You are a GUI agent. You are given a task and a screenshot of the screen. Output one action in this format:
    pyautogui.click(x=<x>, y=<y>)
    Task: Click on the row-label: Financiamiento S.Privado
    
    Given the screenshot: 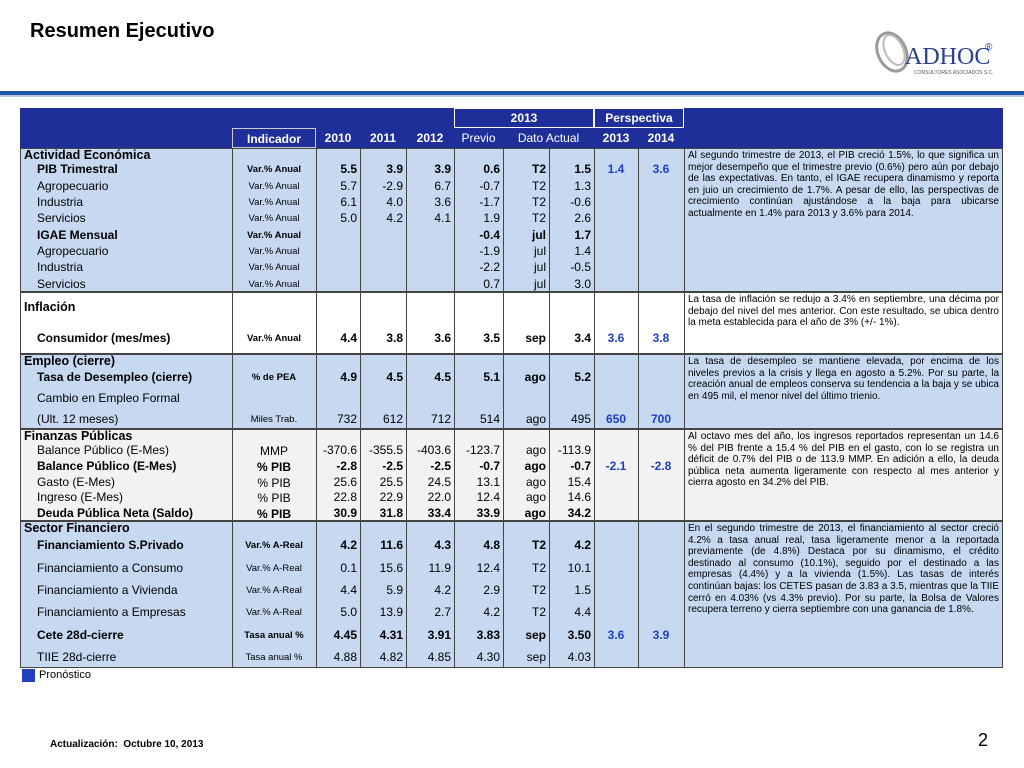 What is the action you would take?
    pyautogui.click(x=110, y=545)
    